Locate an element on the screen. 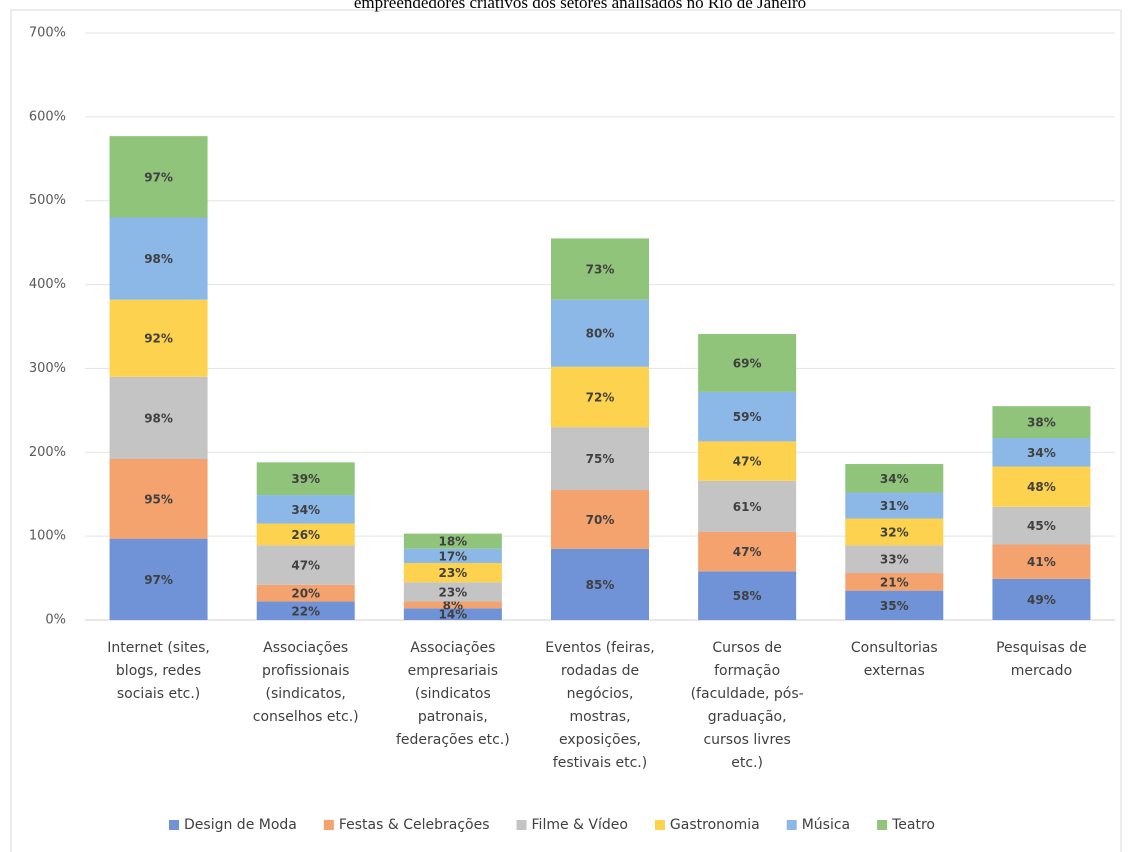  data-label: 61% is located at coordinates (747, 507).